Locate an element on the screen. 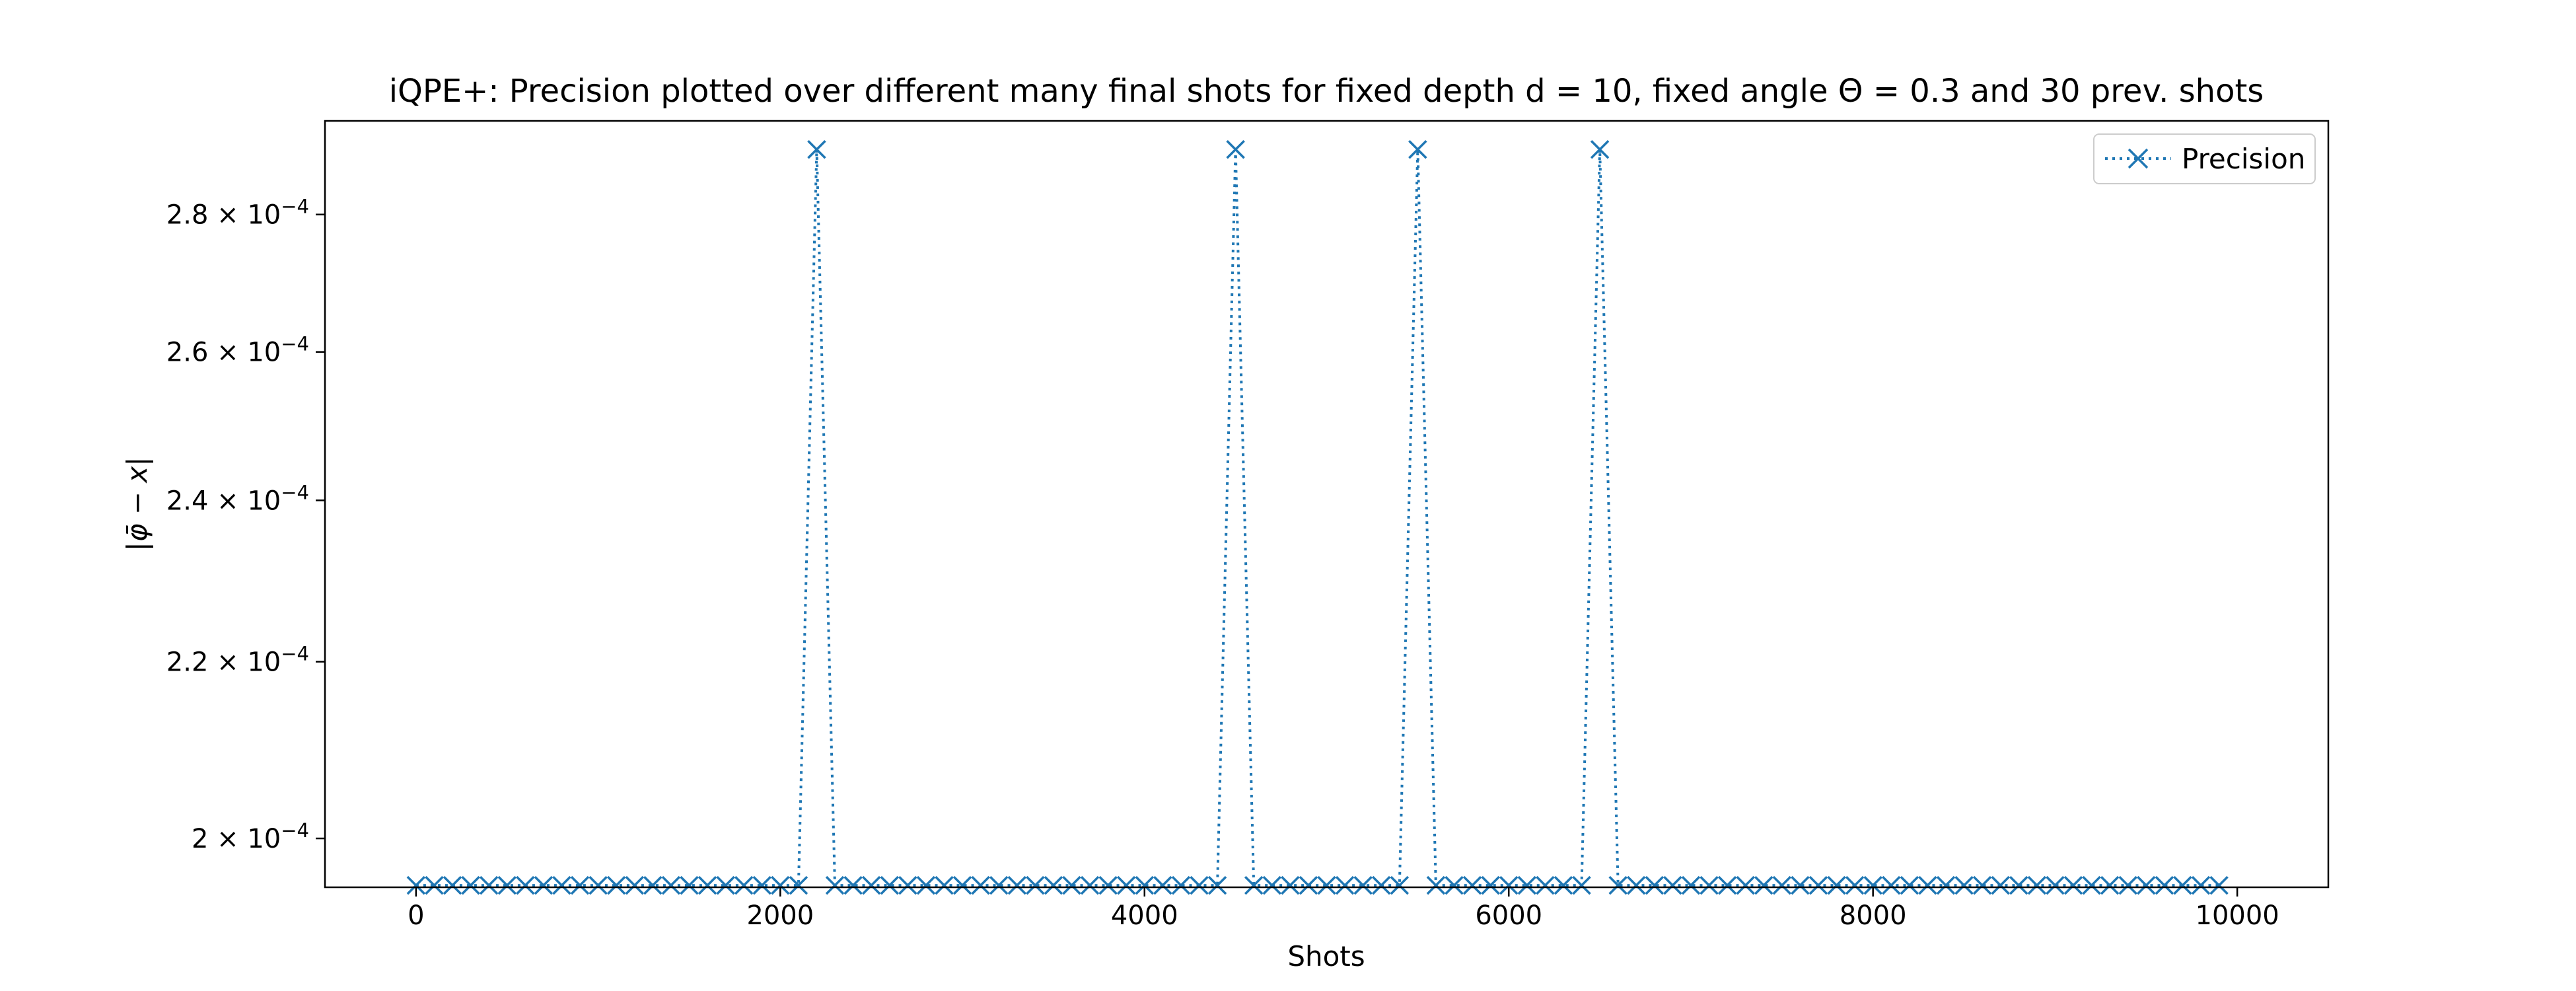 This screenshot has height=991, width=2576. legend: Precision is located at coordinates (2204, 158).